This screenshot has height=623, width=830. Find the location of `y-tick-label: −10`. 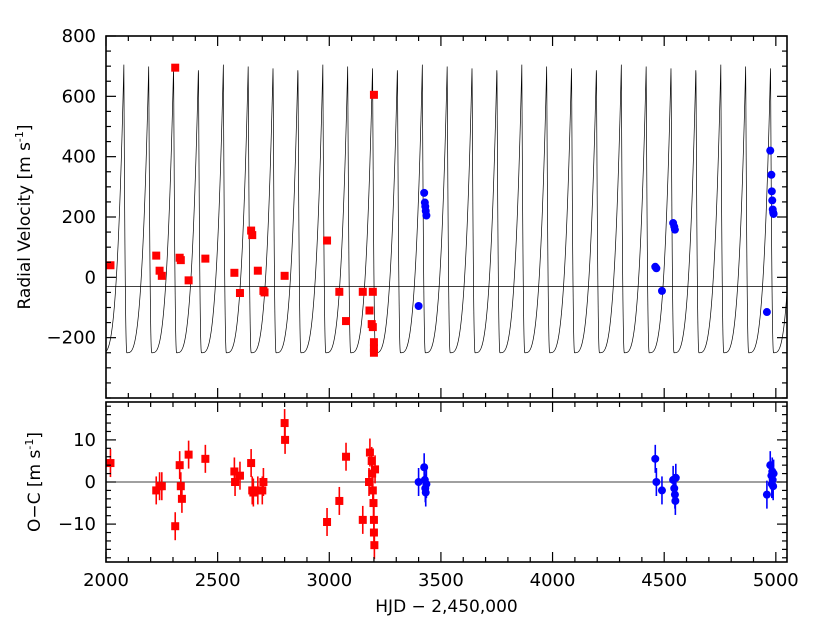

y-tick-label: −10 is located at coordinates (77, 524).